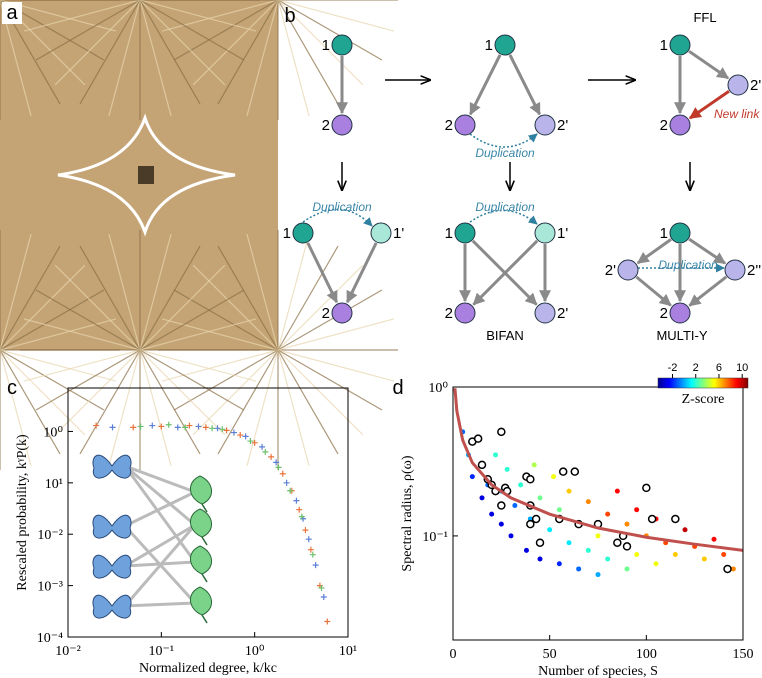 This screenshot has width=762, height=678. I want to click on plot-frame, so click(208, 512).